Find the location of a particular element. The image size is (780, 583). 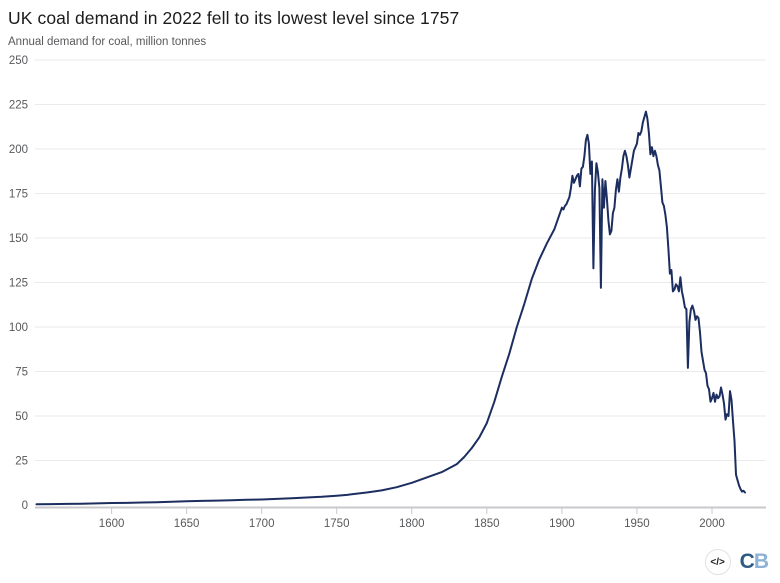

y-tick-label: 100 is located at coordinates (18, 328).